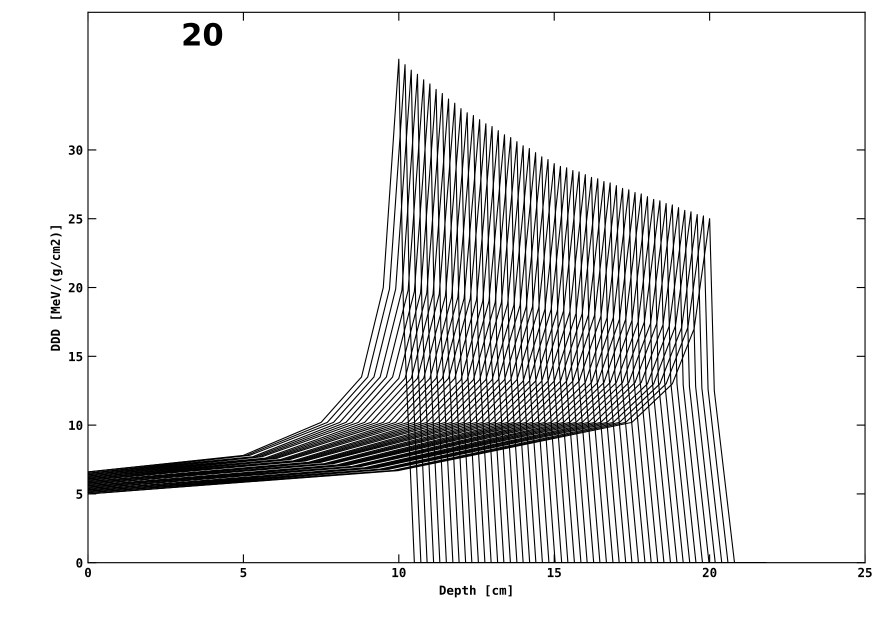 The width and height of the screenshot is (880, 617). What do you see at coordinates (203, 34) in the screenshot?
I see `annotation: 20` at bounding box center [203, 34].